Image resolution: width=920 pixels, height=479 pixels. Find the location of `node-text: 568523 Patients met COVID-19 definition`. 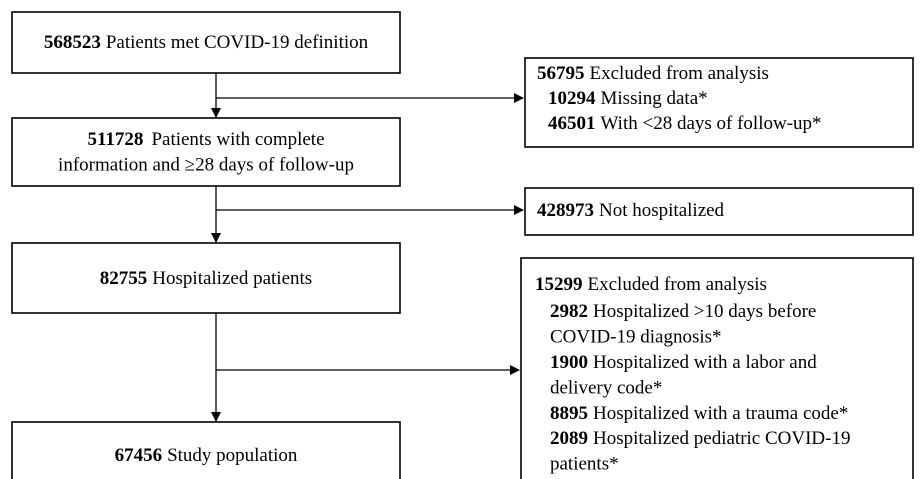

node-text: 568523 Patients met COVID-19 definition is located at coordinates (206, 42).